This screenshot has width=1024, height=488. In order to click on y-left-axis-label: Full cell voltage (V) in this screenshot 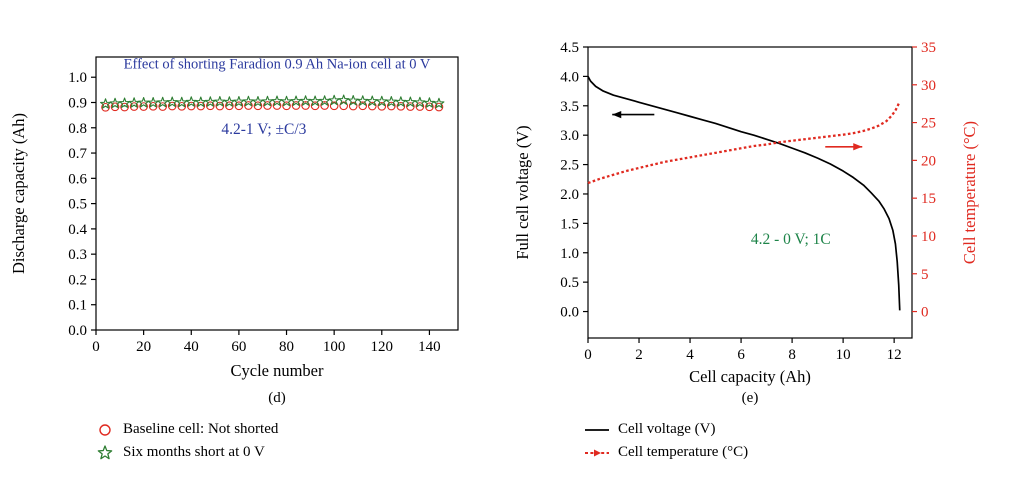, I will do `click(522, 192)`.